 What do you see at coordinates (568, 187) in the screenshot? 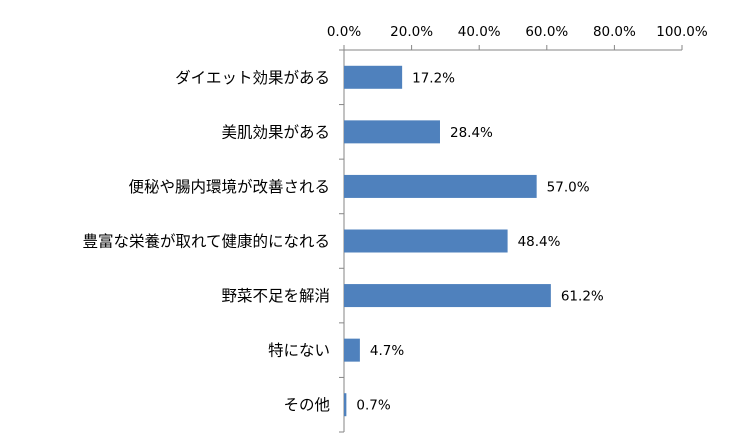
I see `data-label: 57.0%` at bounding box center [568, 187].